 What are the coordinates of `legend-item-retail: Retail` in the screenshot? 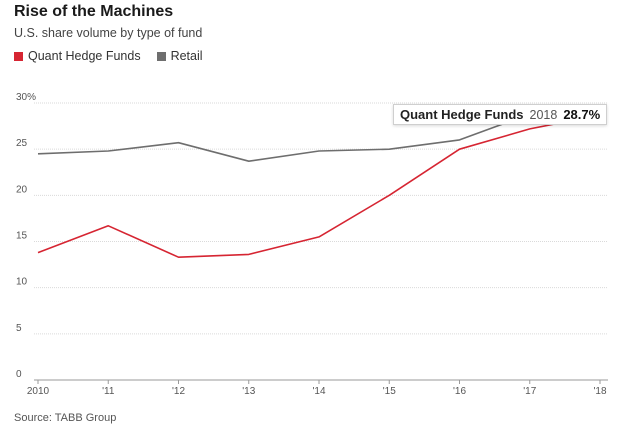 It's located at (179, 56).